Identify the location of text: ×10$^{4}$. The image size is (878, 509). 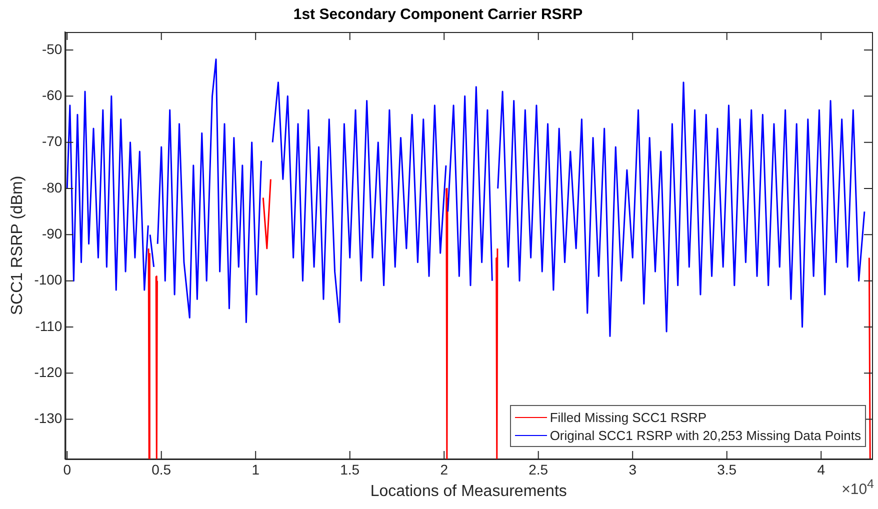
(858, 487).